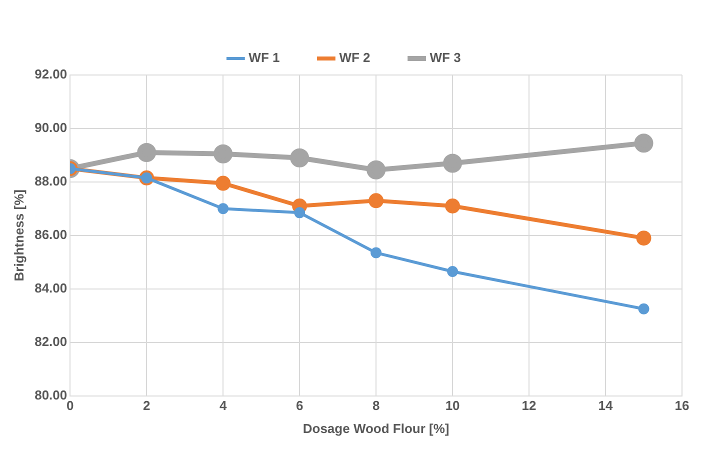 The height and width of the screenshot is (449, 704). What do you see at coordinates (264, 58) in the screenshot?
I see `legend-label: WF 1` at bounding box center [264, 58].